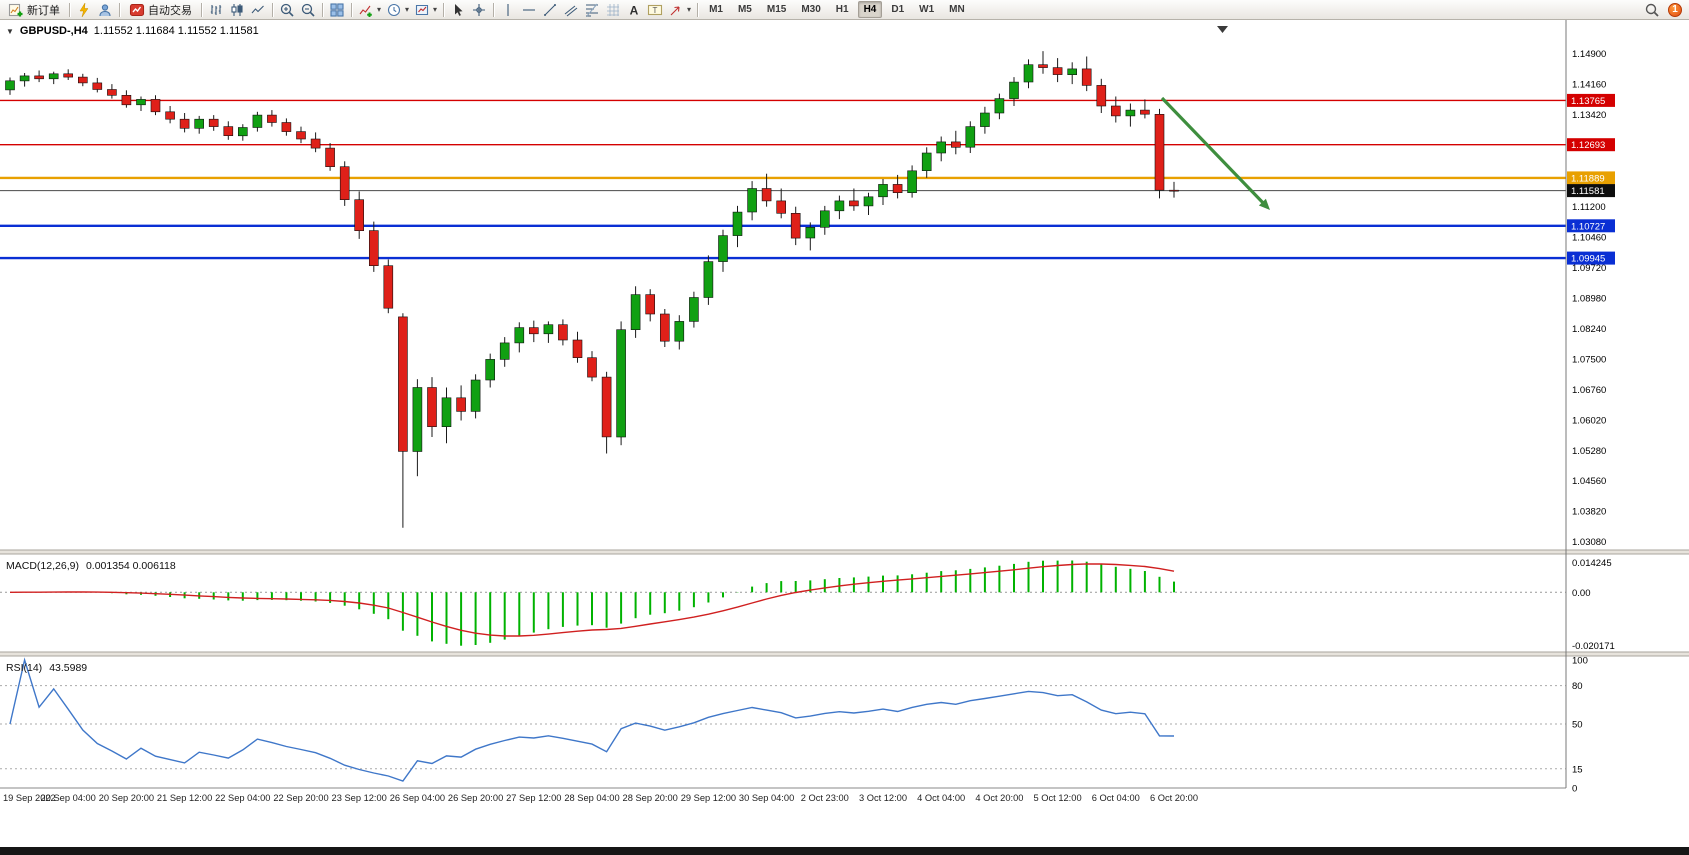 Image resolution: width=1689 pixels, height=855 pixels. What do you see at coordinates (716, 9) in the screenshot?
I see `timeframe-m1-button: M1` at bounding box center [716, 9].